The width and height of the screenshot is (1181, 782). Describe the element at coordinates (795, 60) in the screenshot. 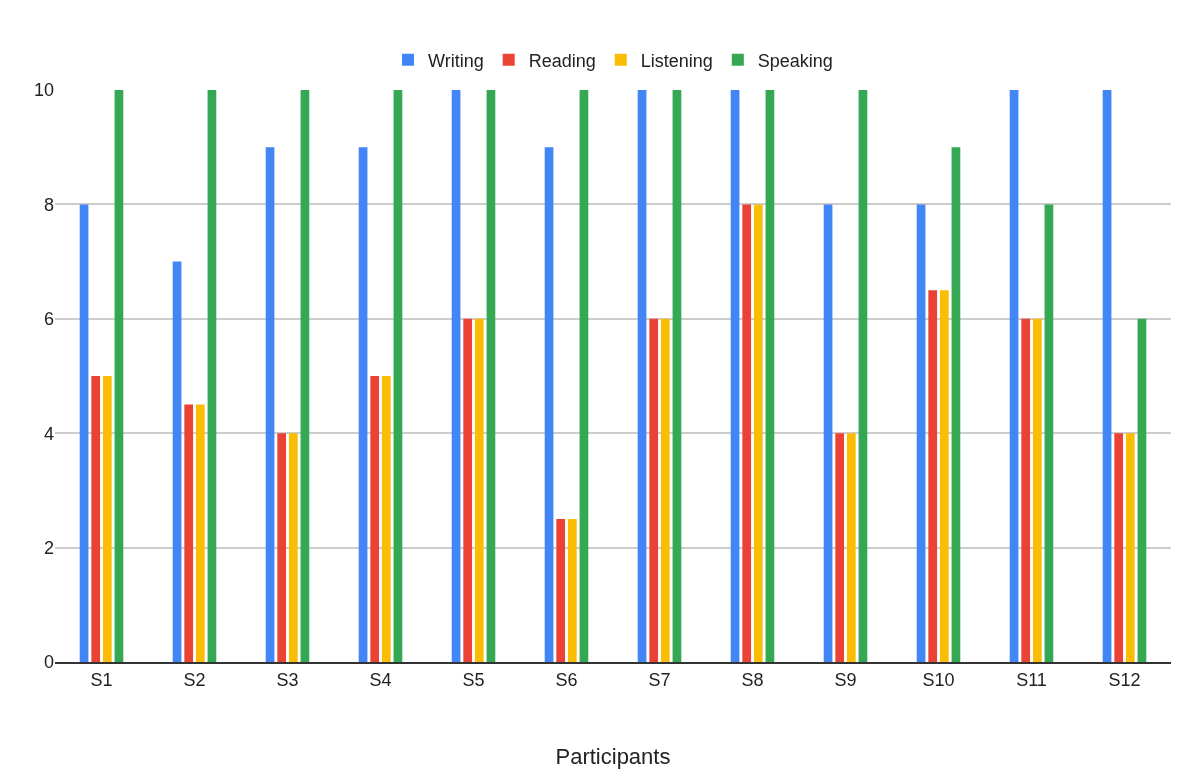

I see `legend-label: Speaking` at that location.